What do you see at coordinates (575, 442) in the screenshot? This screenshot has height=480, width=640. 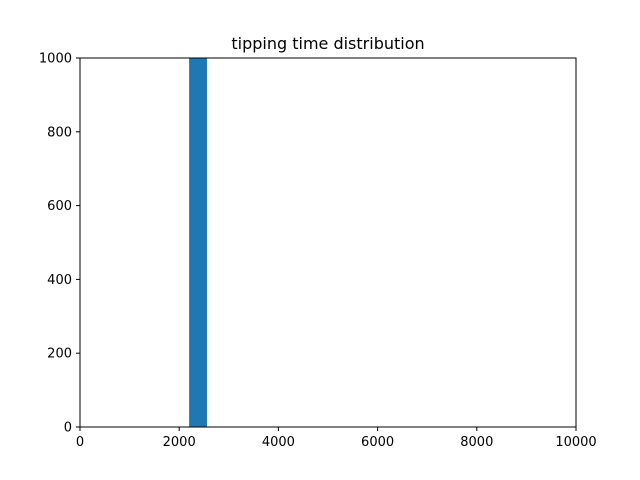 I see `x-tick-label: 10000` at bounding box center [575, 442].